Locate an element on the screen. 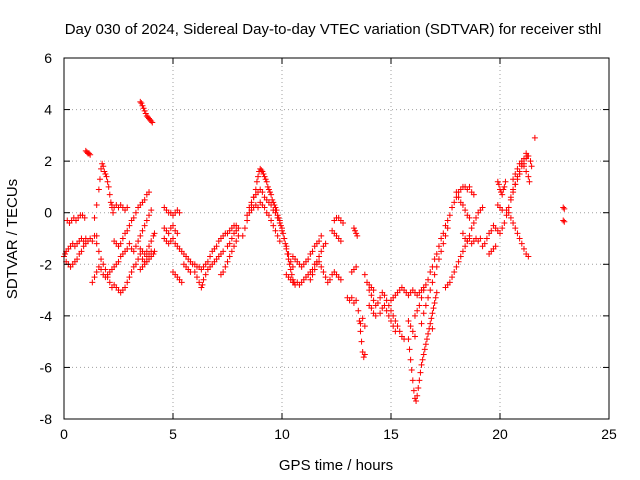 The width and height of the screenshot is (640, 480). y-tick-label: 0 is located at coordinates (48, 213).